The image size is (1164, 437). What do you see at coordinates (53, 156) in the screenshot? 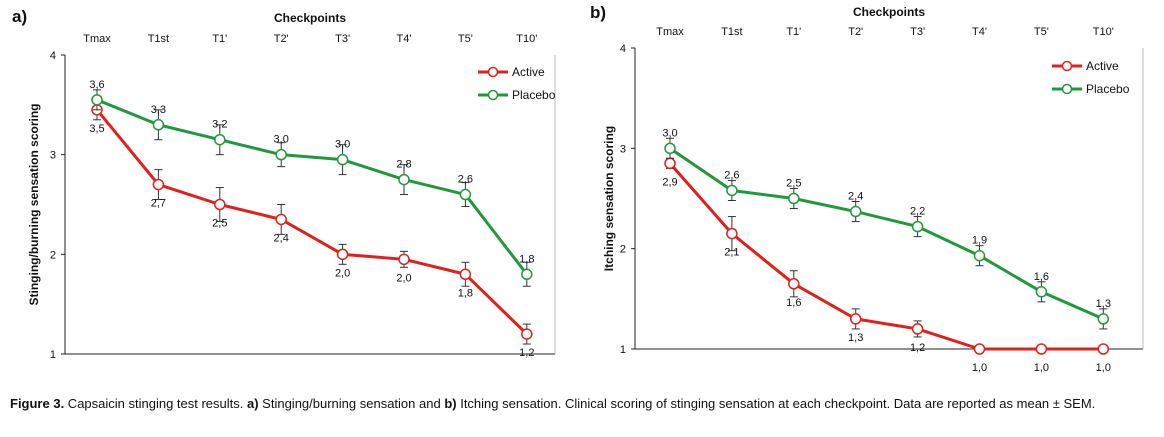
I see `y-tick-label: 3` at bounding box center [53, 156].